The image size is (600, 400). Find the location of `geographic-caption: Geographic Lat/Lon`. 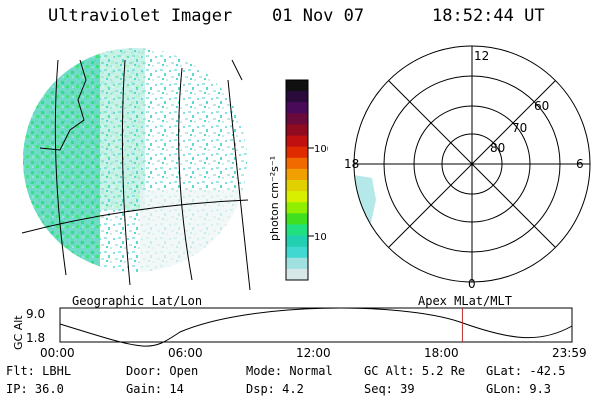

geographic-caption: Geographic Lat/Lon is located at coordinates (137, 301).